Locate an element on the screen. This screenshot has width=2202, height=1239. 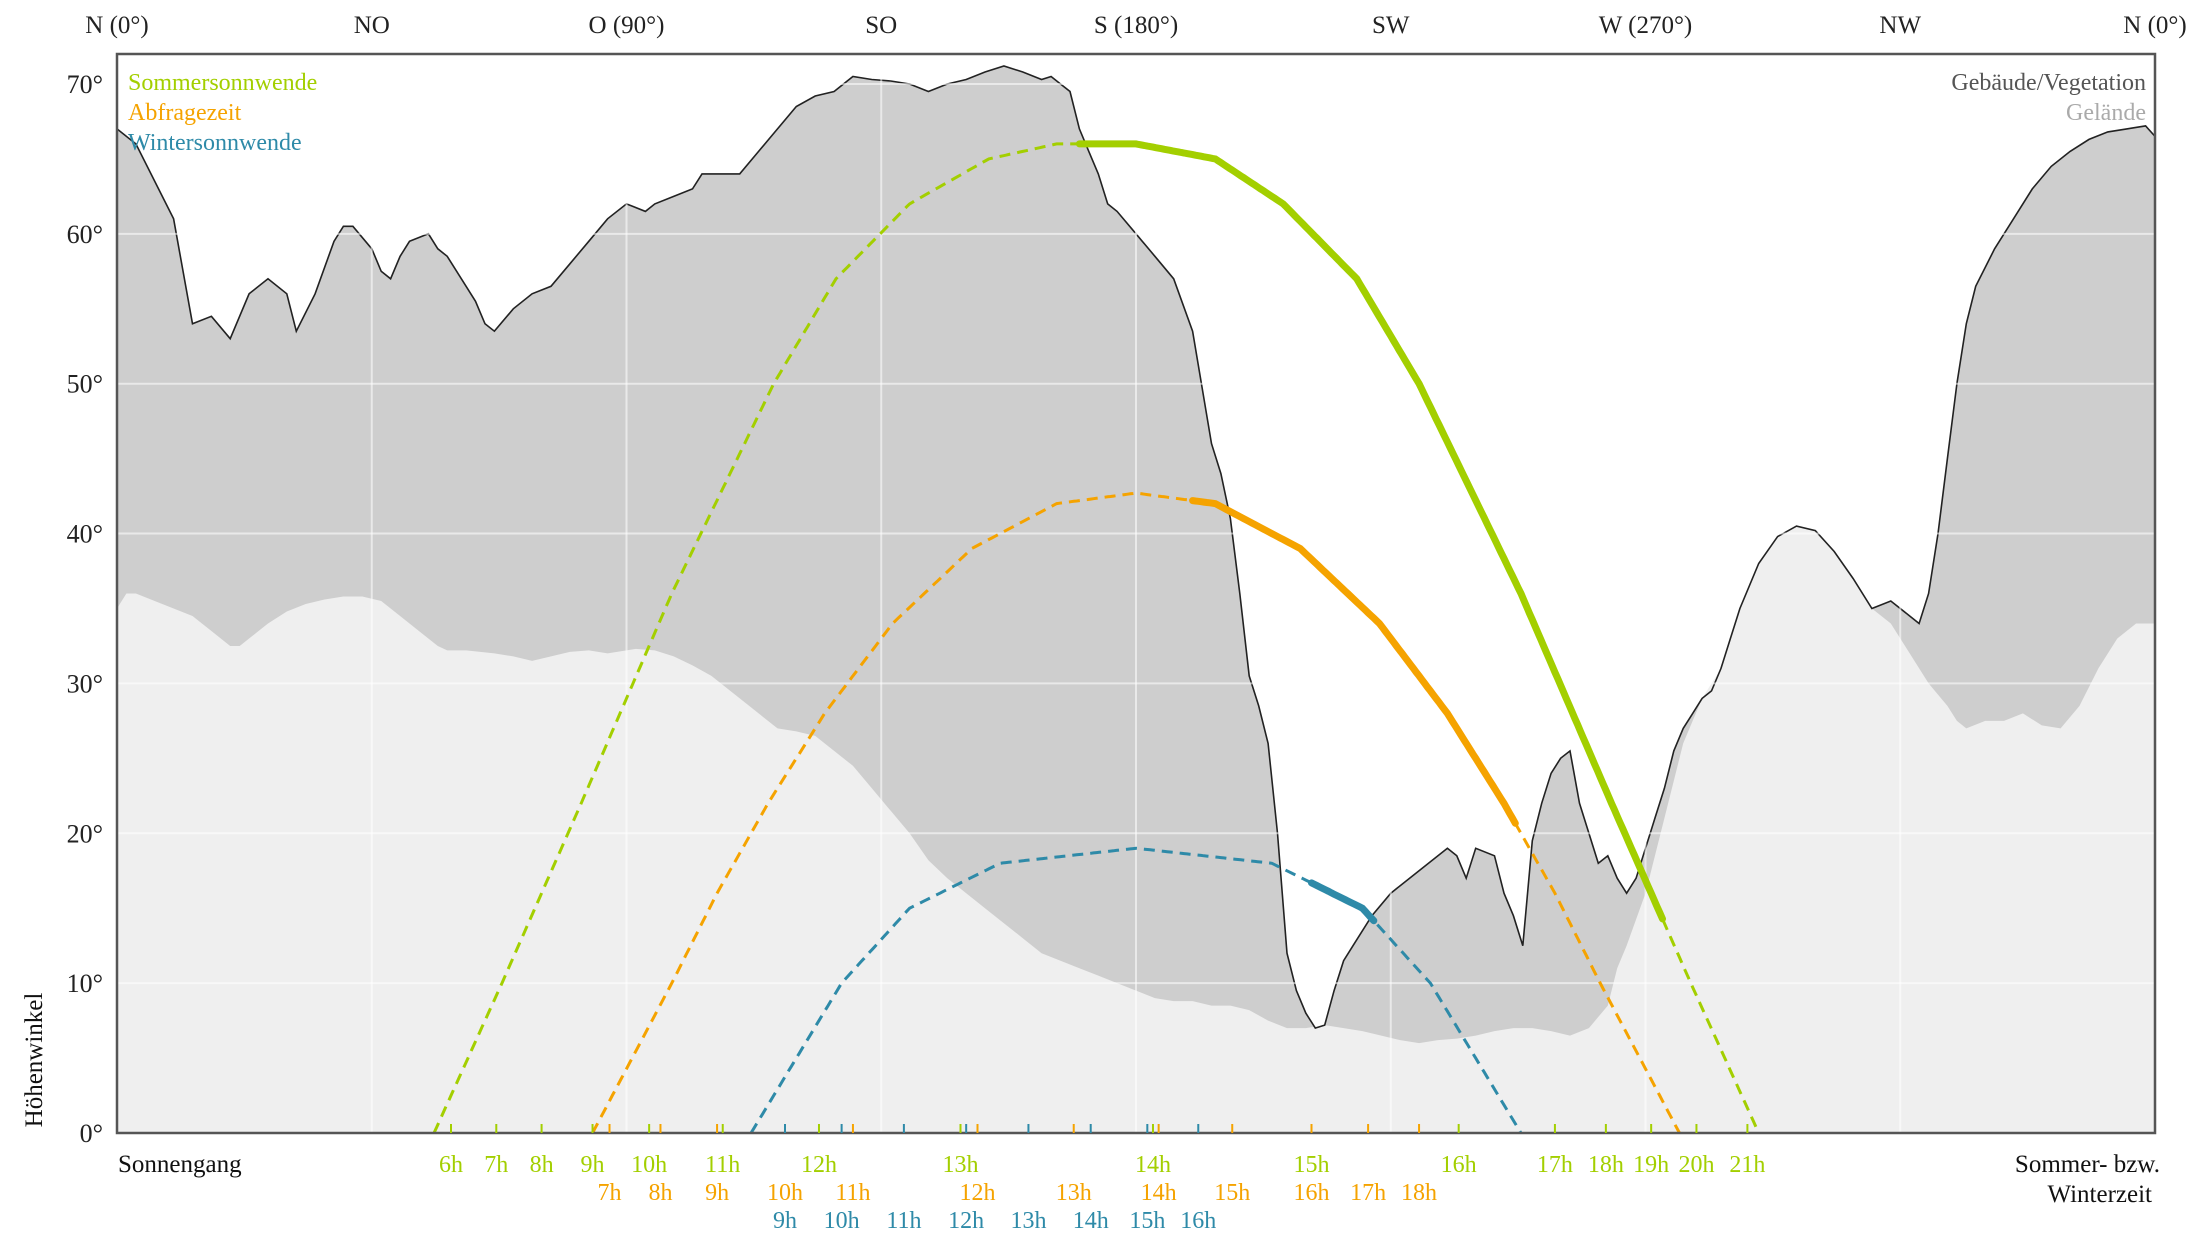
bottom-right-label-2: Winterzeit is located at coordinates (2100, 1194).